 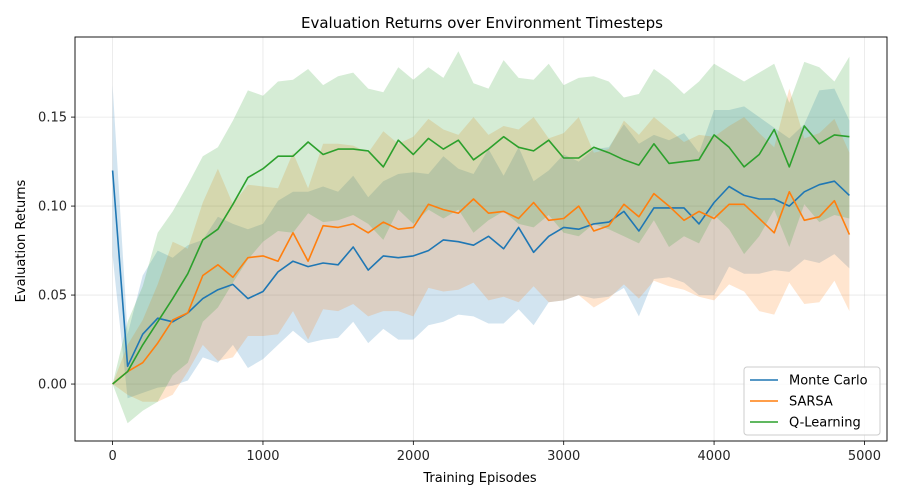 I want to click on legend-label: Monte Carlo, so click(x=828, y=381).